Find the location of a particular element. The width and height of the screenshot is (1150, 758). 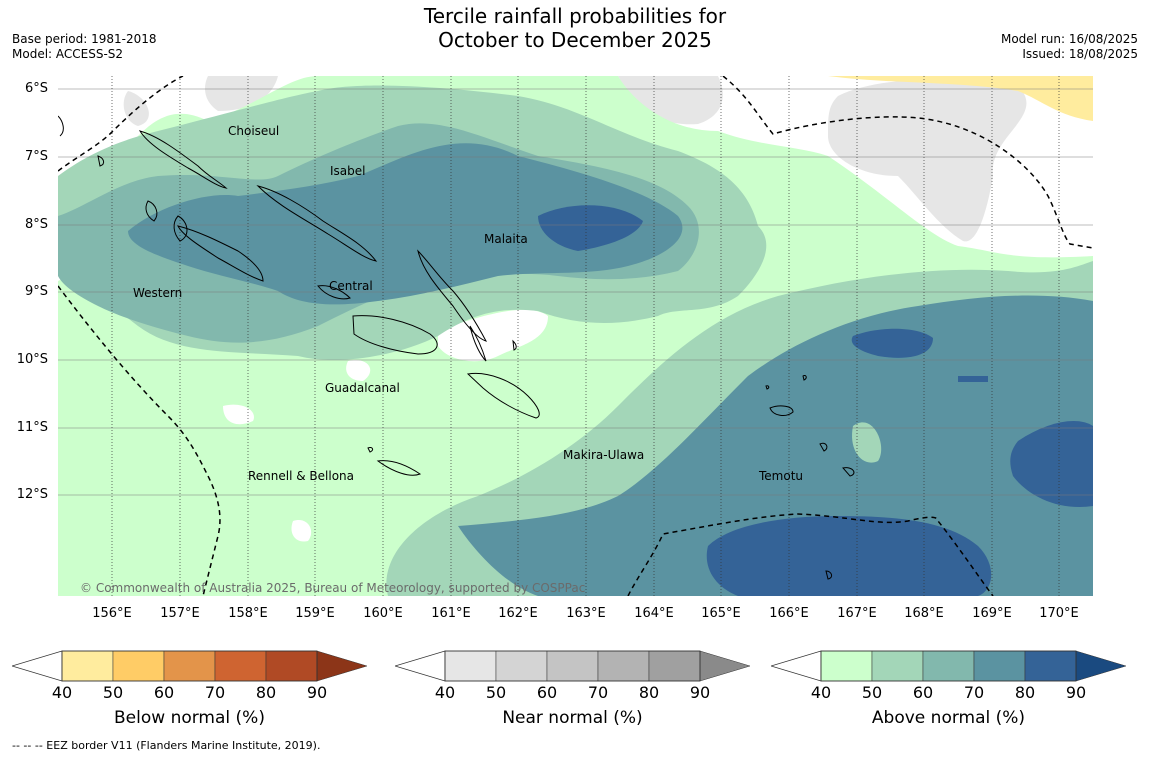

eez-border-se is located at coordinates (810, 554).